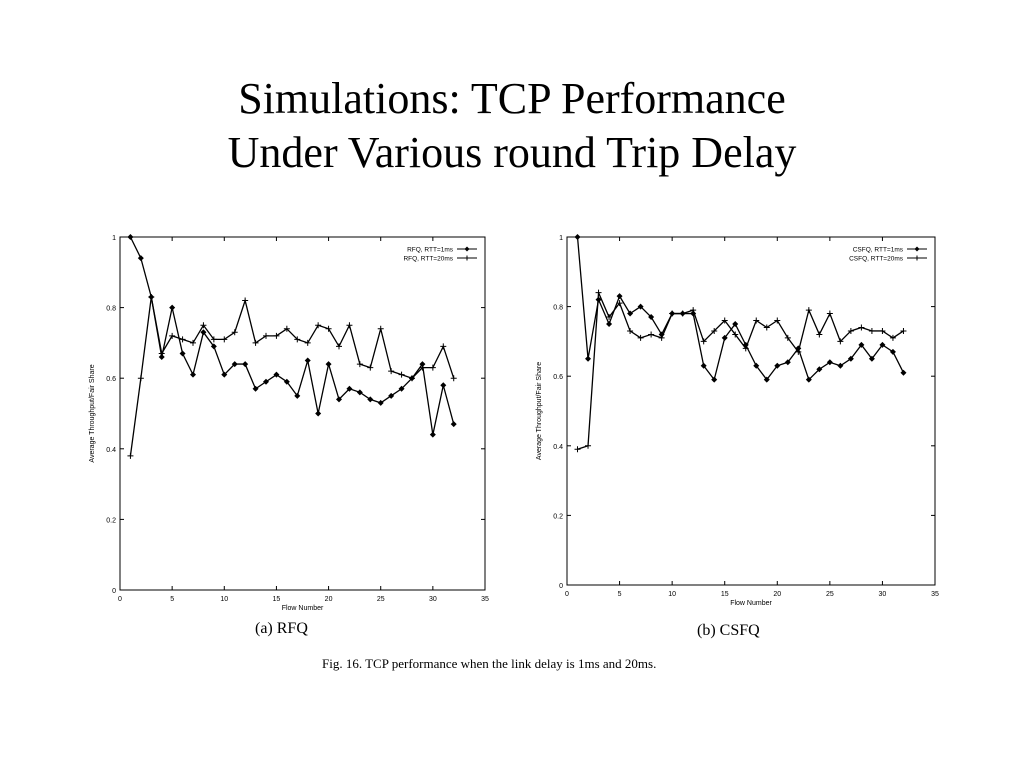  Describe the element at coordinates (114, 591) in the screenshot. I see `y-tick-label: 0` at that location.